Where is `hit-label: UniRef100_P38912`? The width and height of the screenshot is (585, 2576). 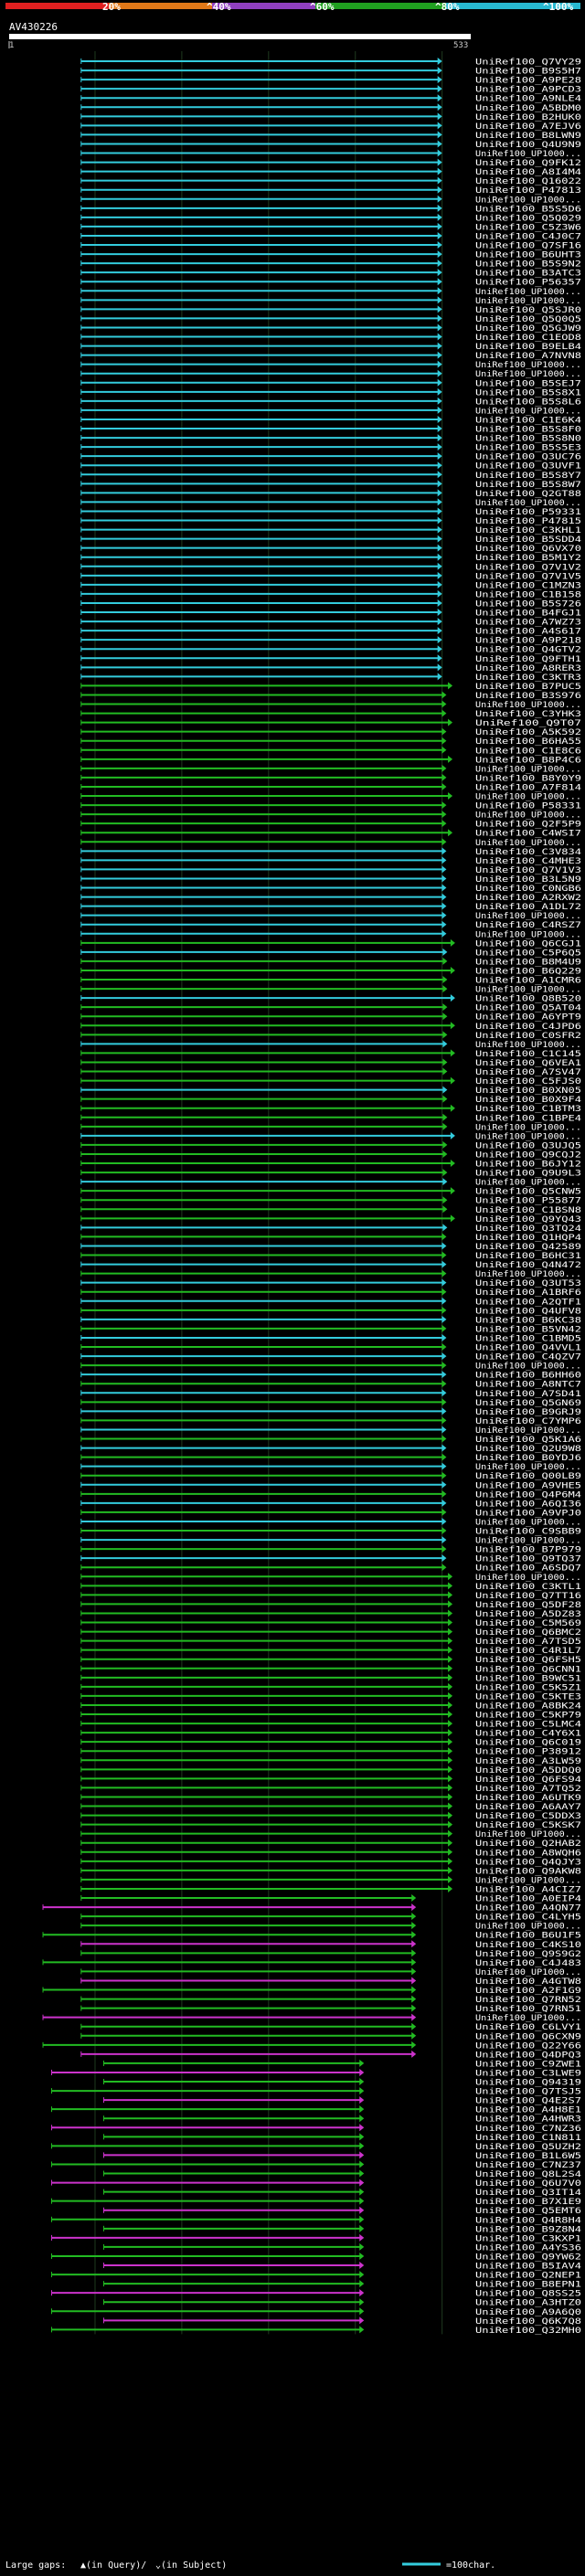
hit-label: UniRef100_P38912 is located at coordinates (528, 1752).